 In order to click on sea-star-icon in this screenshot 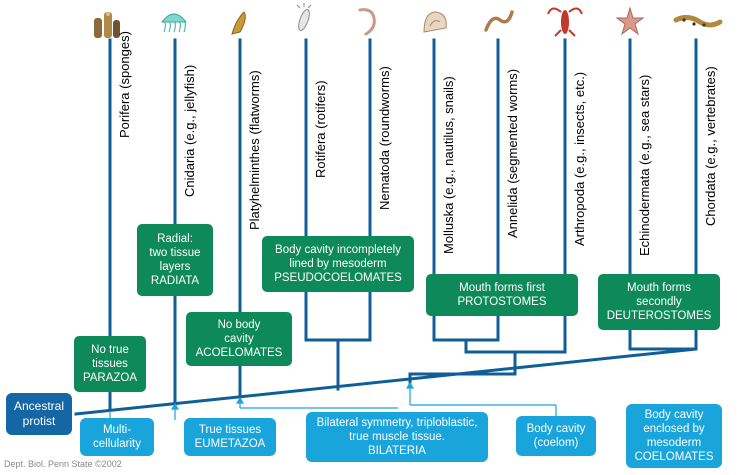, I will do `click(630, 21)`.